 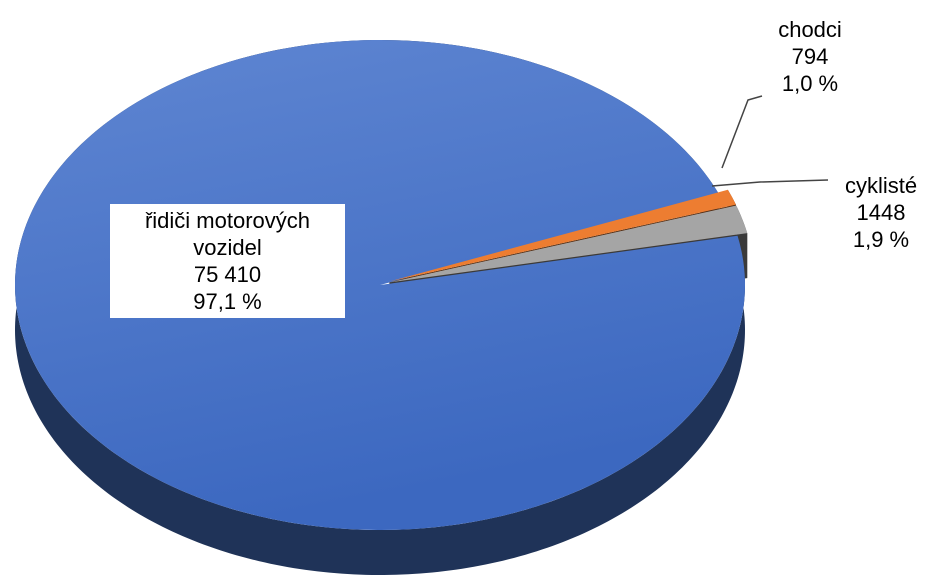 What do you see at coordinates (810, 83) in the screenshot?
I see `percent-label: 1,0 %` at bounding box center [810, 83].